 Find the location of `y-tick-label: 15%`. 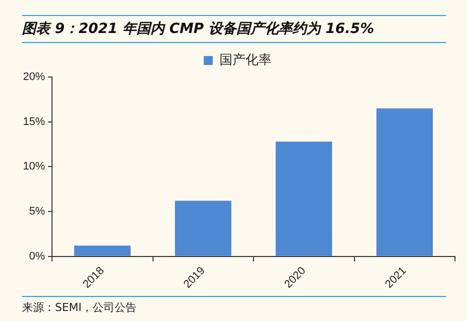

y-tick-label: 15% is located at coordinates (34, 122).